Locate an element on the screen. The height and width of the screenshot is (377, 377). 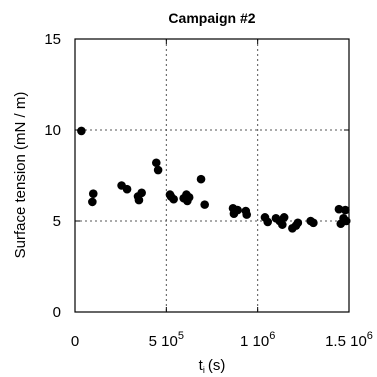
x-axis-label-subscript: i is located at coordinates (204, 370).